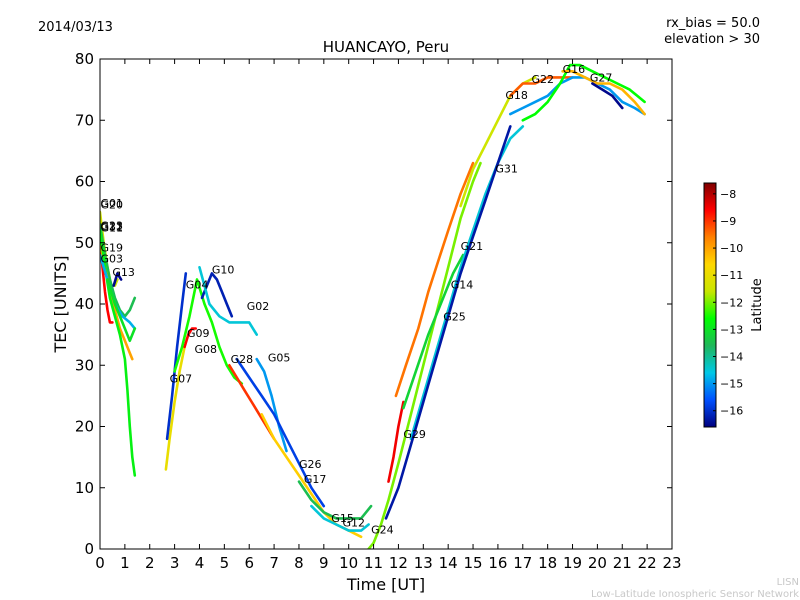 The width and height of the screenshot is (800, 600). I want to click on elevation-label: elevation > 30, so click(712, 39).